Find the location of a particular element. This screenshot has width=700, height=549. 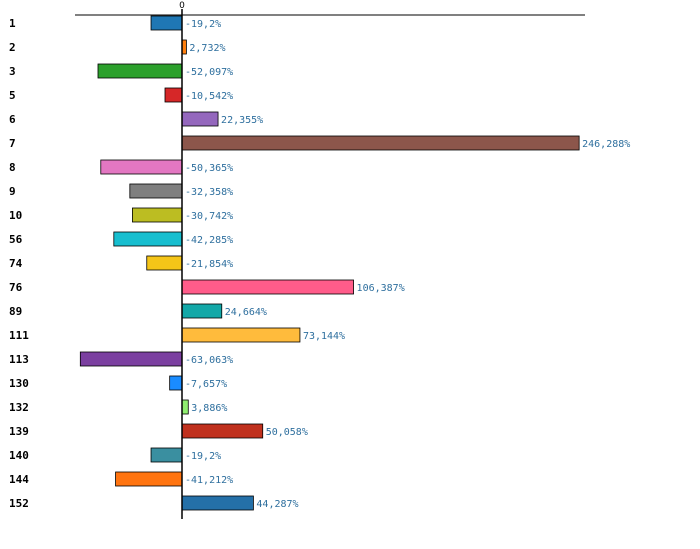

category-label: 1 is located at coordinates (12, 23).